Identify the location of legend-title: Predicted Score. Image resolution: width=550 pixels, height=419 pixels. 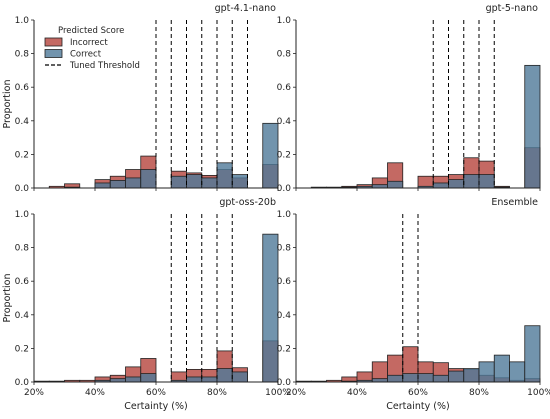
(91, 31).